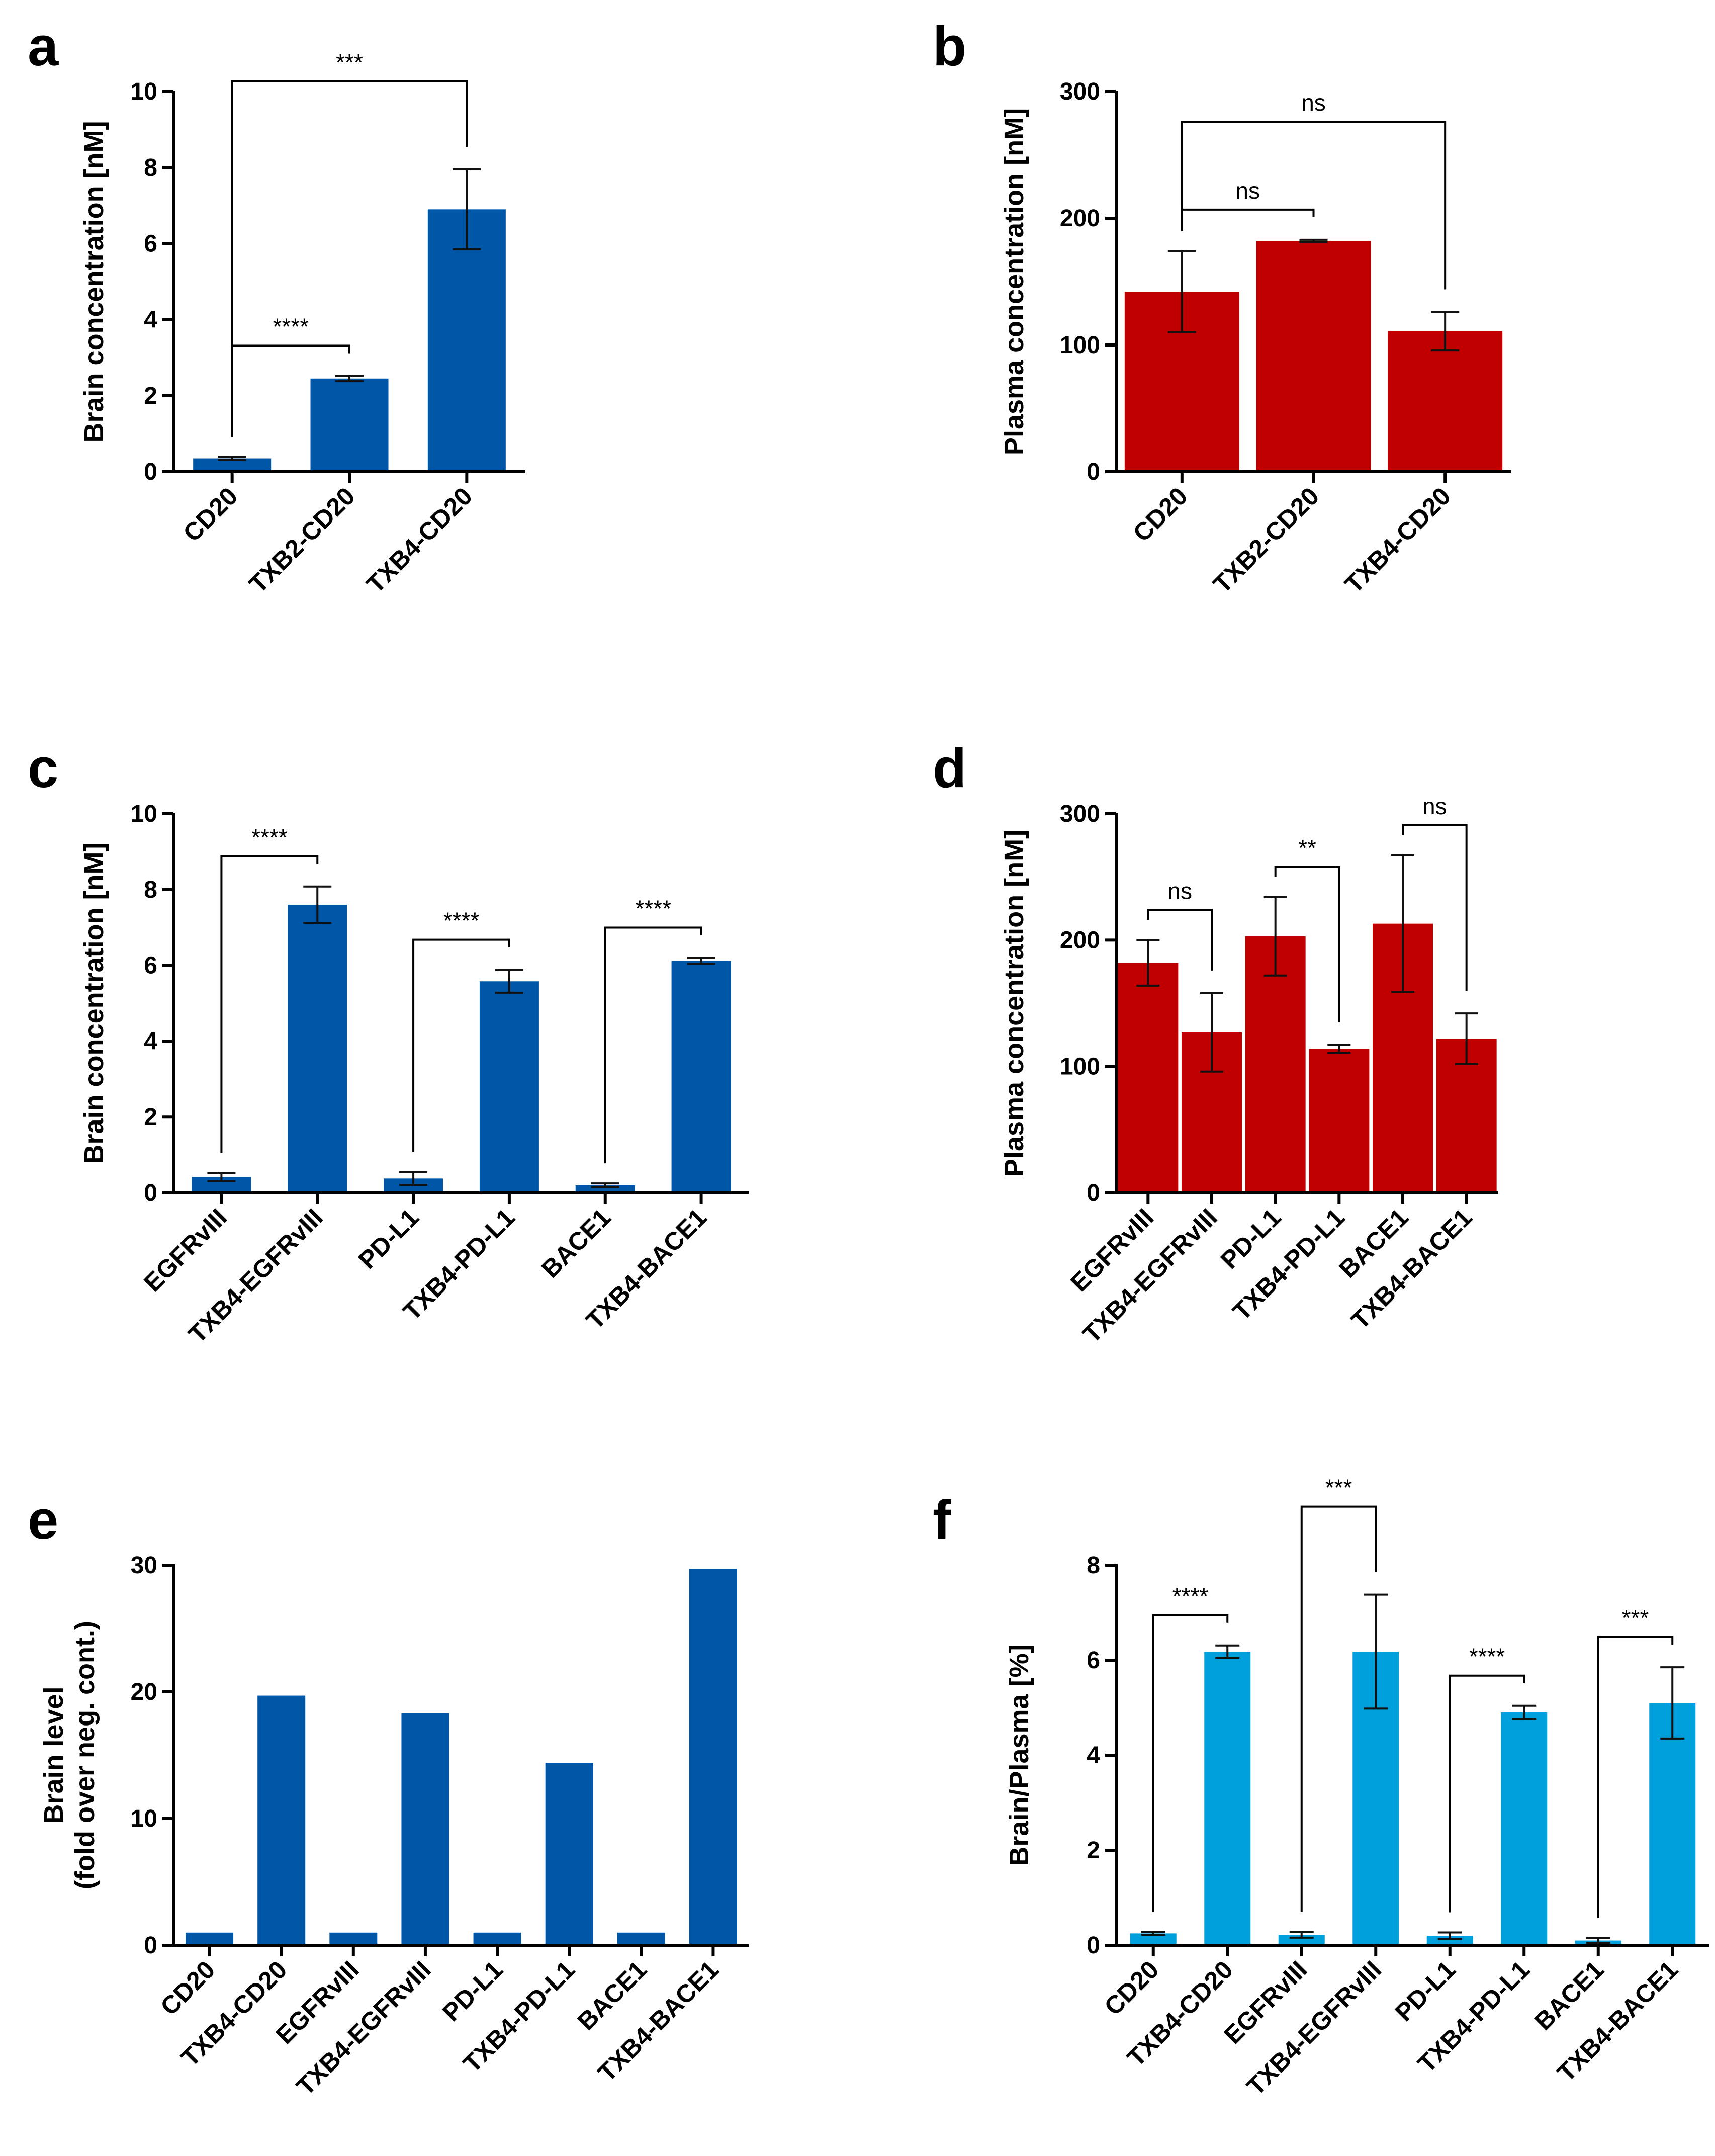 The image size is (1715, 2156). What do you see at coordinates (1307, 848) in the screenshot?
I see `significance-label: **` at bounding box center [1307, 848].